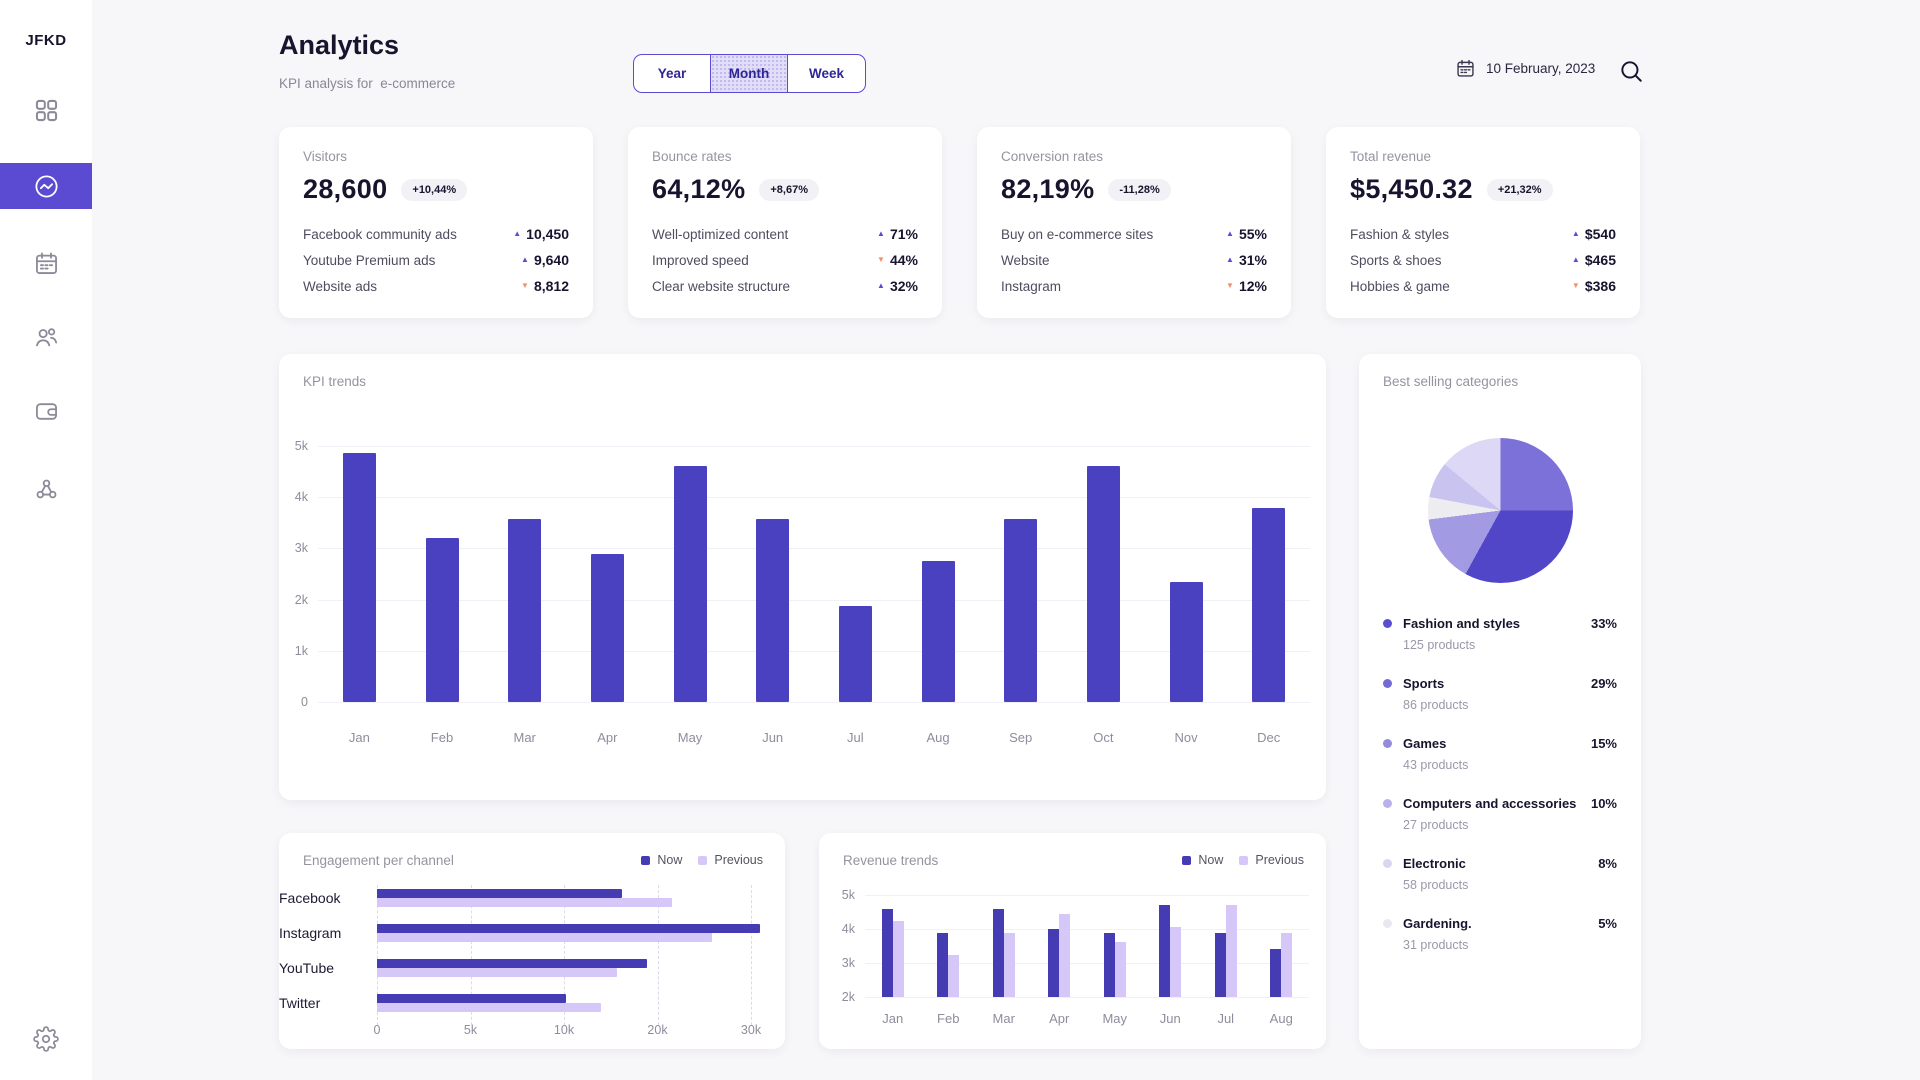 The height and width of the screenshot is (1080, 1920). I want to click on change-badge: +21,32%, so click(1519, 189).